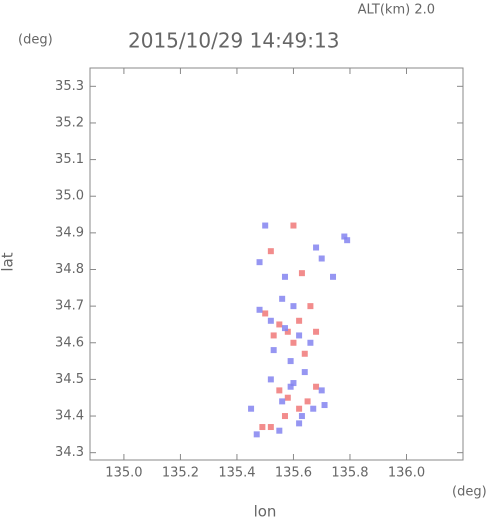 The width and height of the screenshot is (491, 521). I want to click on x-tick-label: 135.8, so click(349, 473).